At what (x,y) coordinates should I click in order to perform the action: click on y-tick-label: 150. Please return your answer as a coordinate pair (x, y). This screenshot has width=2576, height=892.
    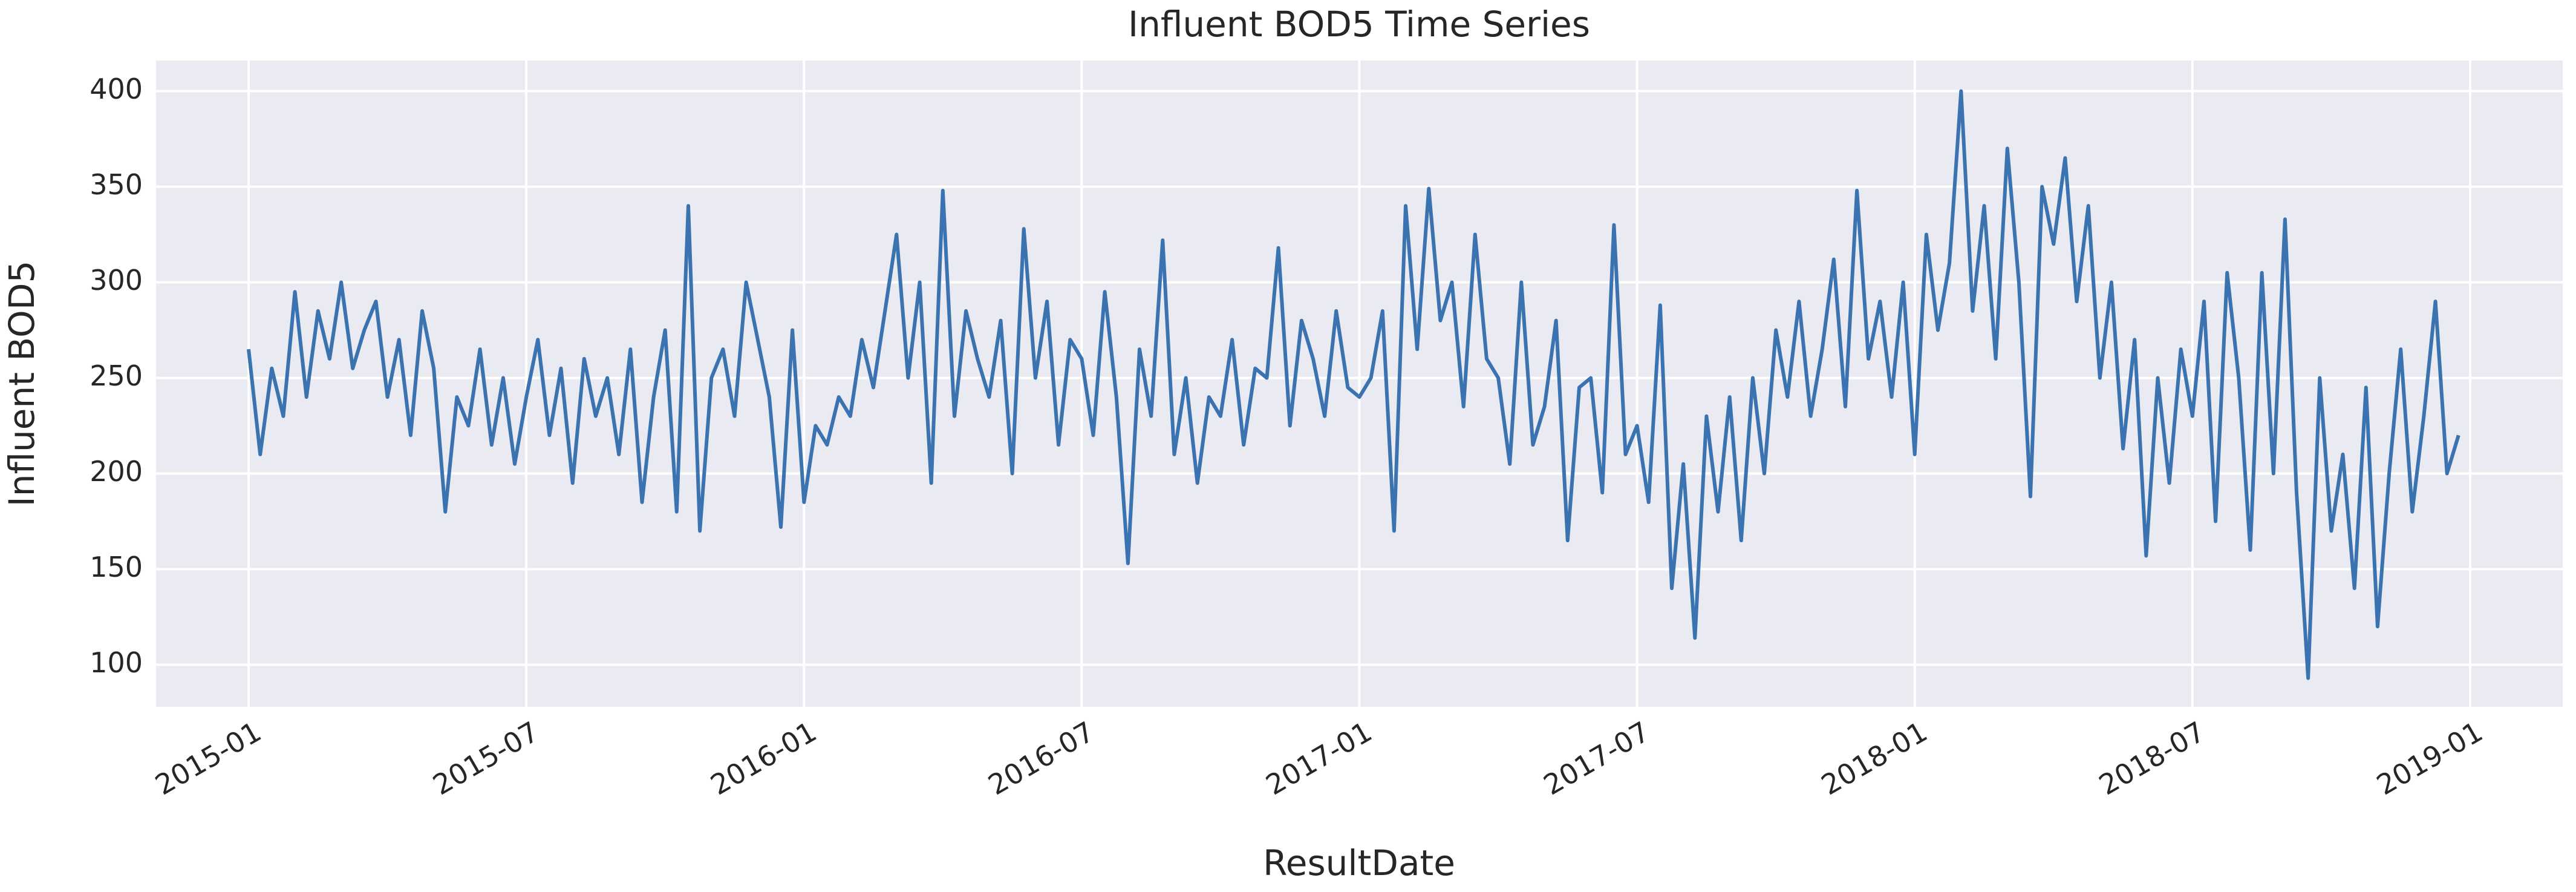
    Looking at the image, I should click on (116, 567).